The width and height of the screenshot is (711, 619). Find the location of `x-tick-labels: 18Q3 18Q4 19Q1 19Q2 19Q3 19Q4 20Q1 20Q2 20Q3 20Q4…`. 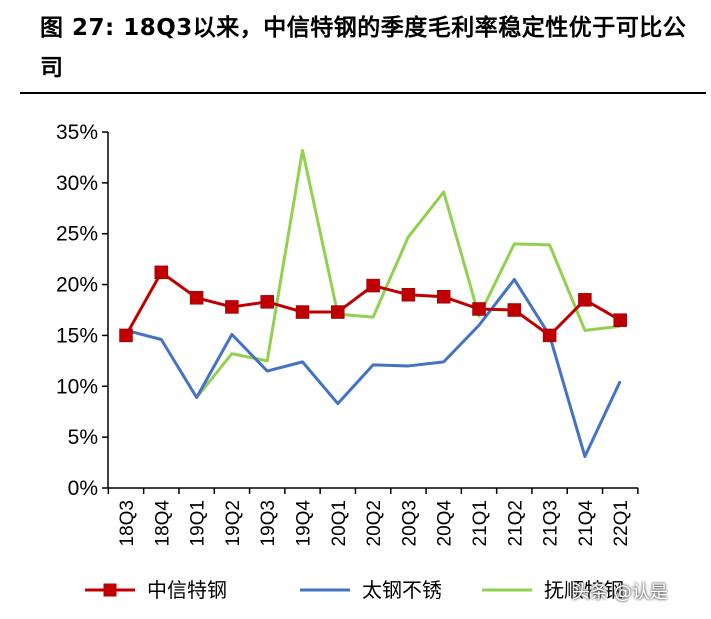

x-tick-labels: 18Q3 18Q4 19Q1 19Q2 19Q3 19Q4 20Q1 20Q2 20Q3 20Q4… is located at coordinates (374, 523).